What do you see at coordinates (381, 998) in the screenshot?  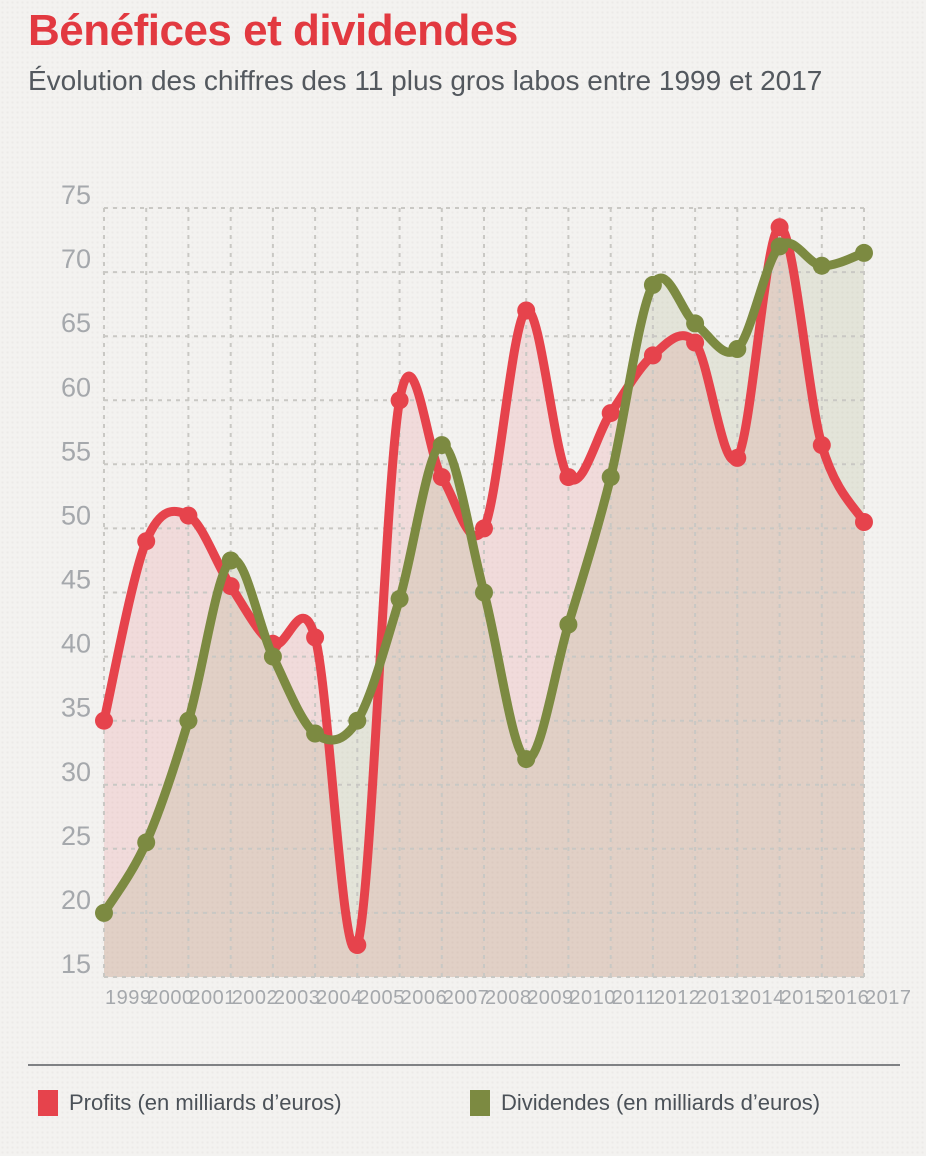 I see `x-axis-label-2005: 2005` at bounding box center [381, 998].